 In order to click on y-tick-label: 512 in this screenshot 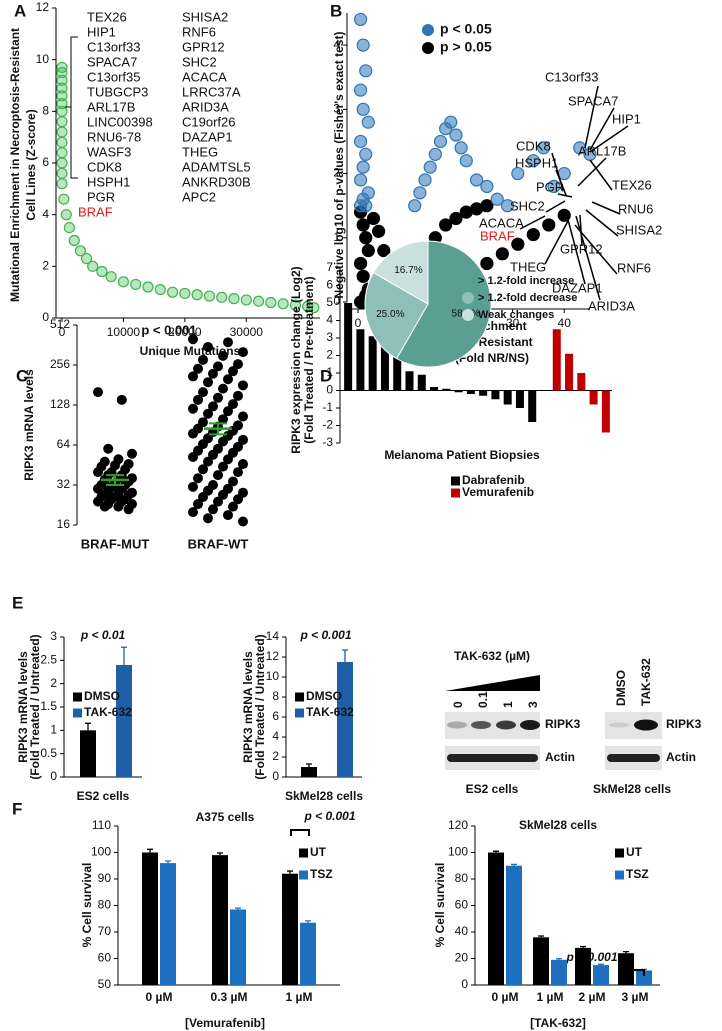, I will do `click(60, 324)`.